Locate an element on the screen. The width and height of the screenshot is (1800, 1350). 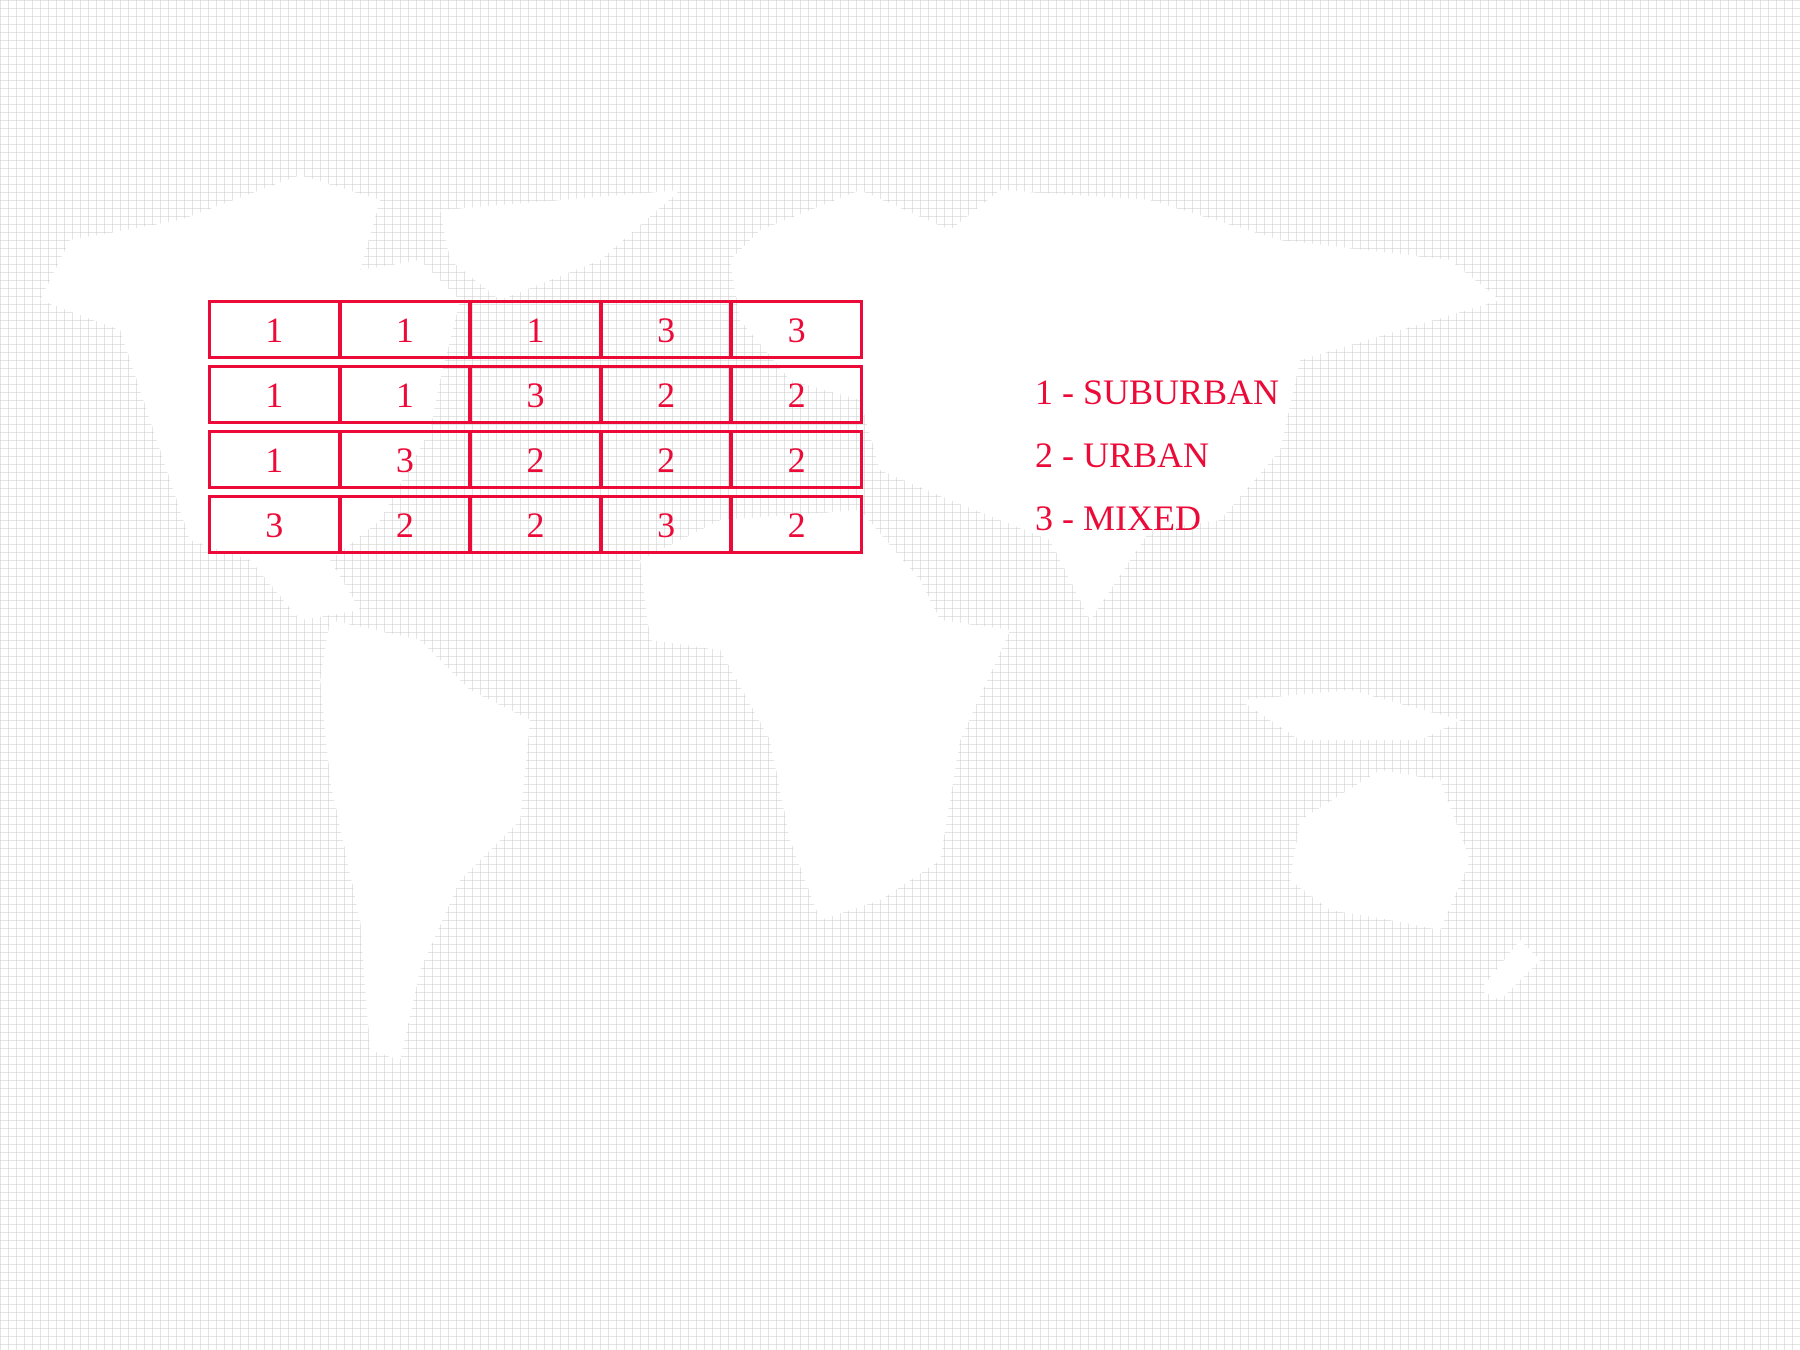
table-row: 1 1 1 3 3 is located at coordinates (535, 329).